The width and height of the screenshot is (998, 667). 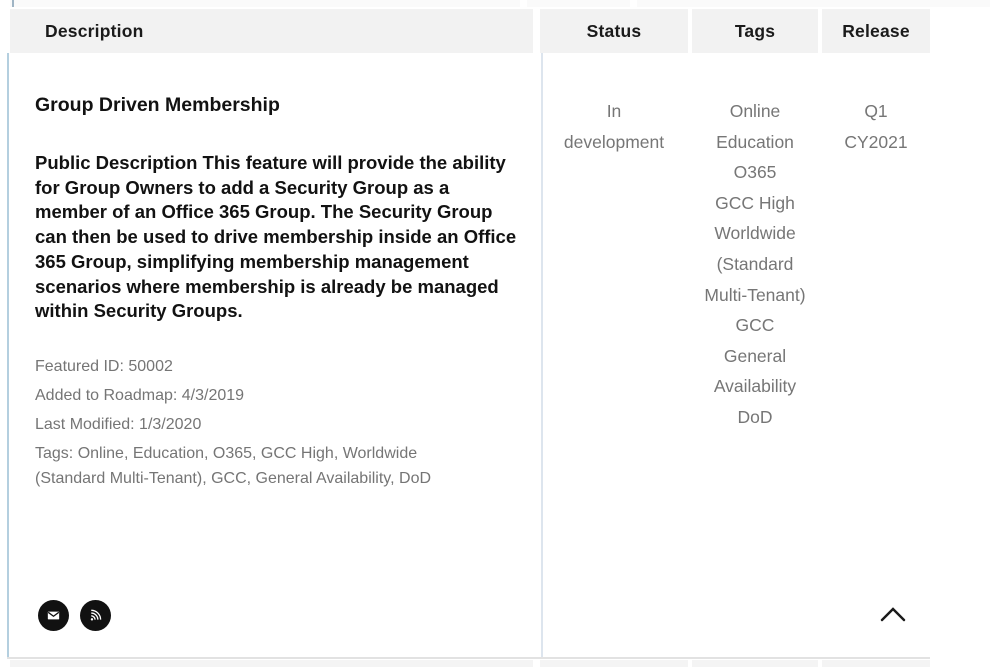 I want to click on column-header-label: Tags, so click(x=755, y=30).